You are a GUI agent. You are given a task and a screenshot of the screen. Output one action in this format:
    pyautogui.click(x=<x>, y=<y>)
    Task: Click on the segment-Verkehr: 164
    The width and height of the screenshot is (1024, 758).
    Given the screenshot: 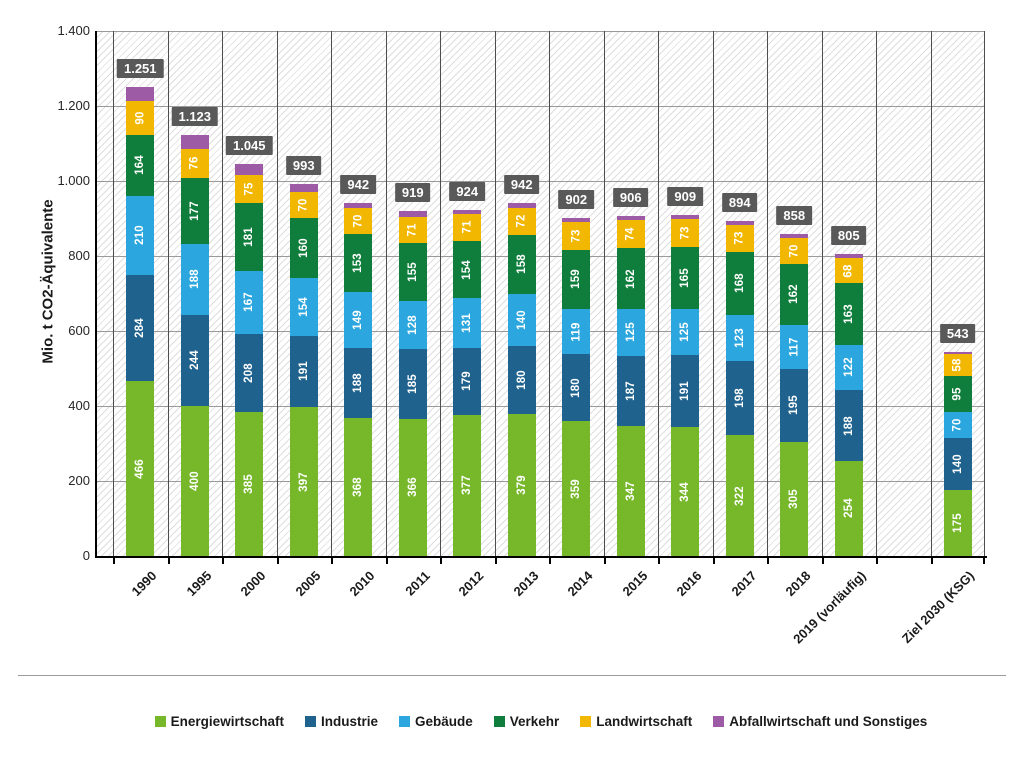 What is the action you would take?
    pyautogui.click(x=140, y=165)
    